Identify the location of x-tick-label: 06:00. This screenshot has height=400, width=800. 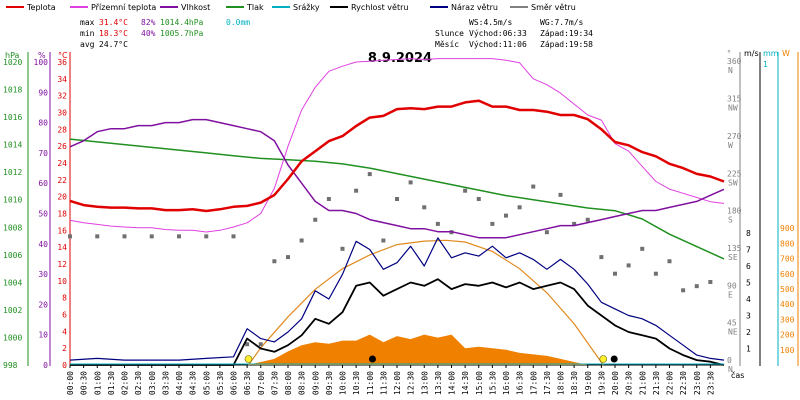
(234, 383).